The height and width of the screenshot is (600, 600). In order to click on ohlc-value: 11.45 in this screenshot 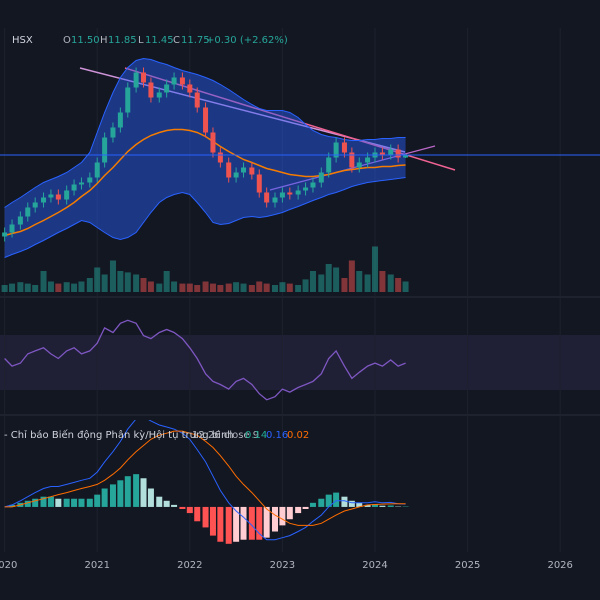, I will do `click(159, 40)`.